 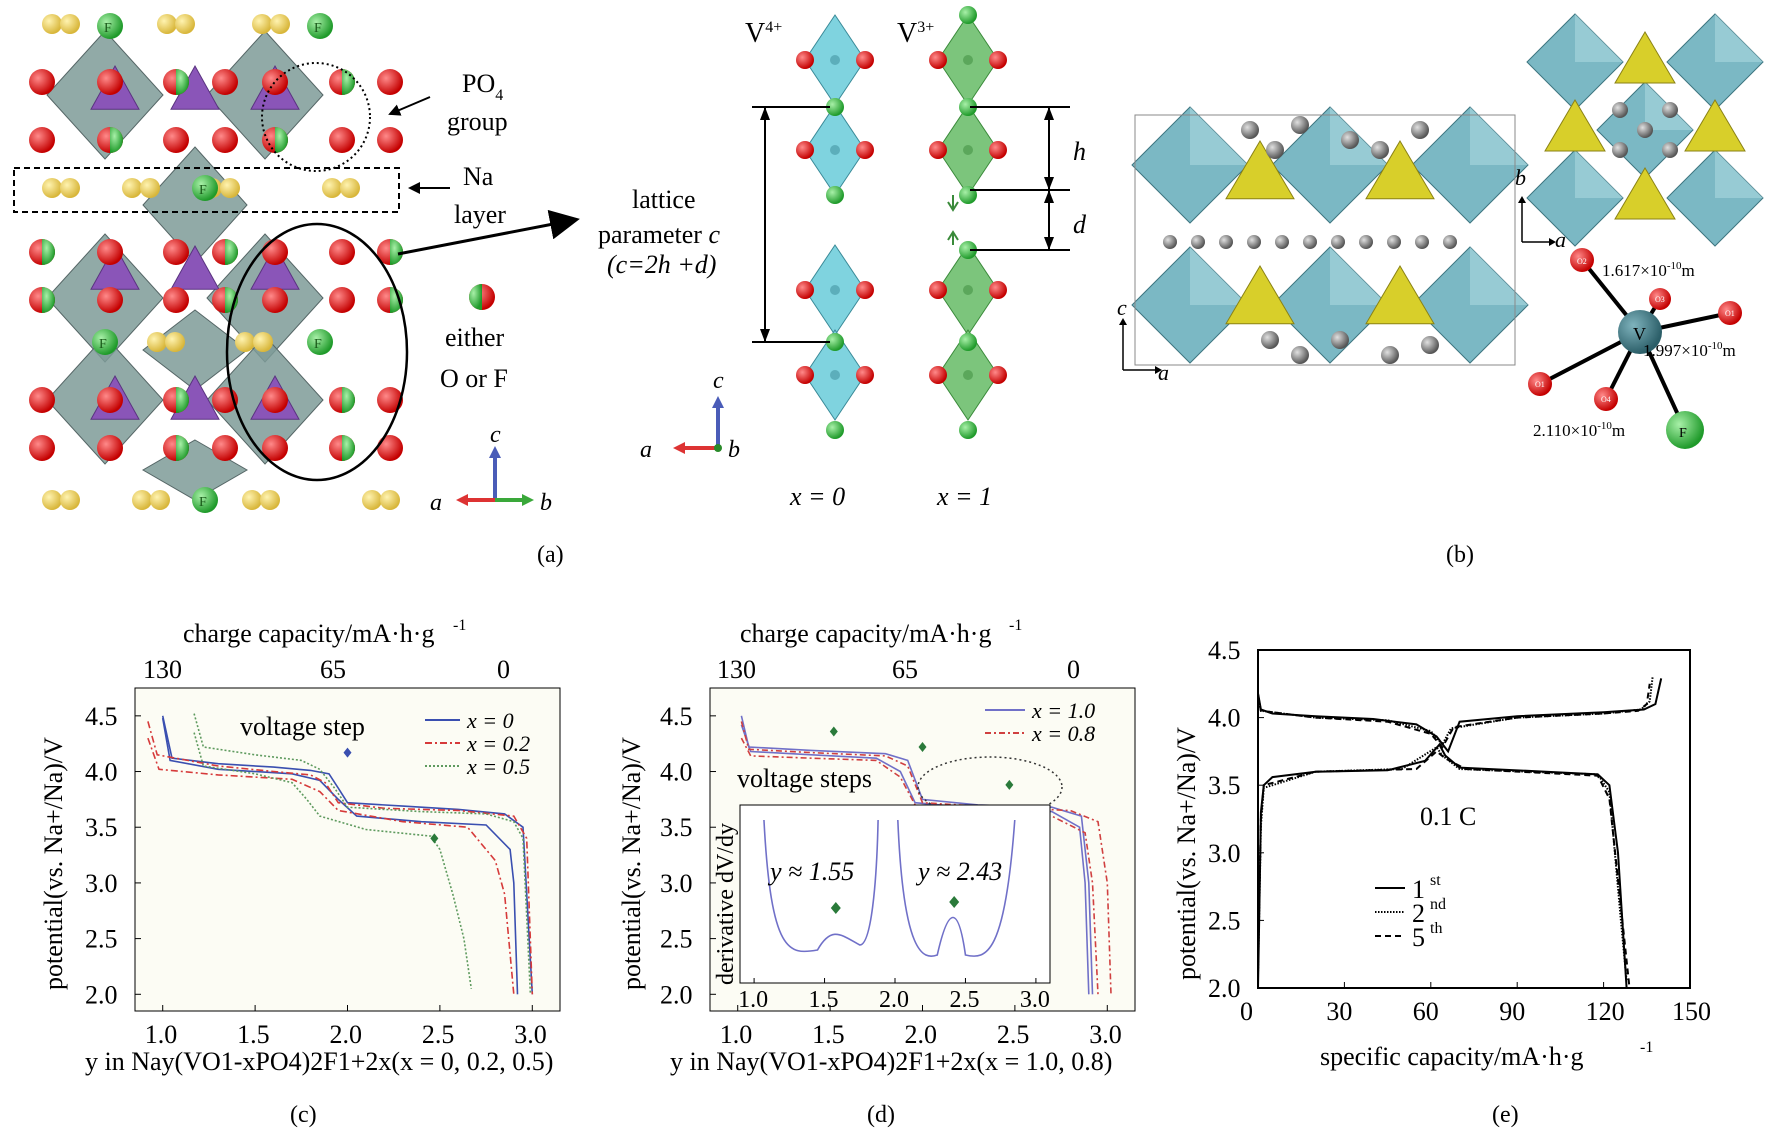 What do you see at coordinates (1436, 928) in the screenshot?
I see `legend-label-sup: th` at bounding box center [1436, 928].